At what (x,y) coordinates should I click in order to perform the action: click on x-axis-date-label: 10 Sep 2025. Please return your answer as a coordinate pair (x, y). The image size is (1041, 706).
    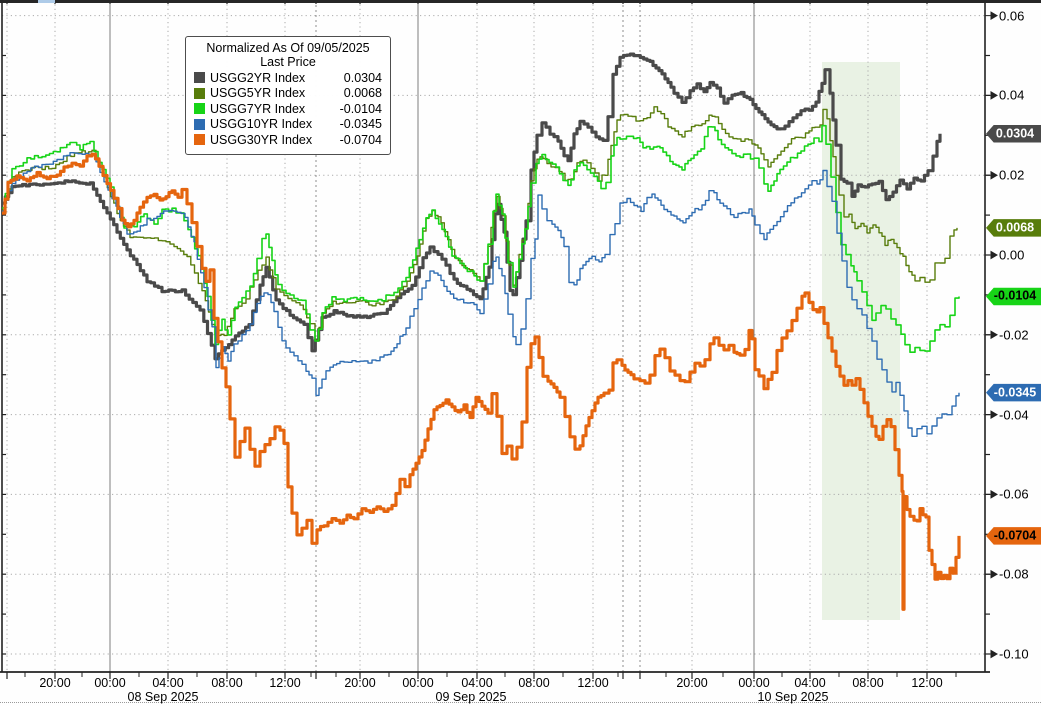
    Looking at the image, I should click on (793, 697).